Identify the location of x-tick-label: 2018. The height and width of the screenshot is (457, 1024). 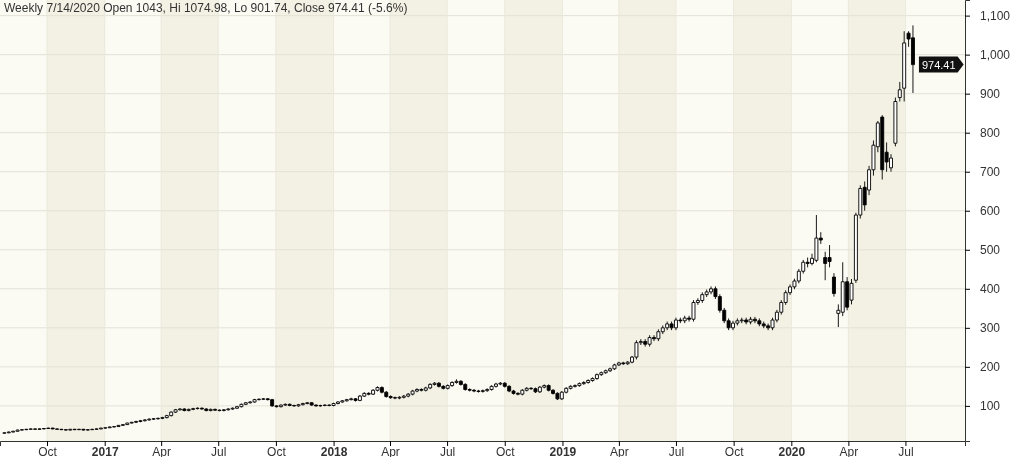
(334, 450).